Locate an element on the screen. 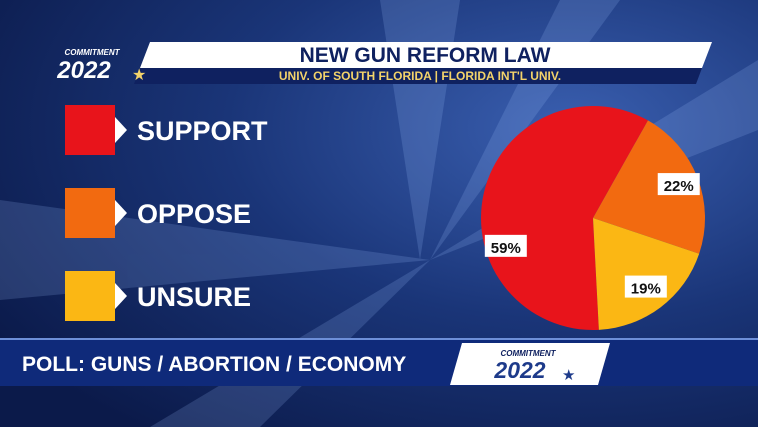  legend-label: UNSURE is located at coordinates (194, 297).